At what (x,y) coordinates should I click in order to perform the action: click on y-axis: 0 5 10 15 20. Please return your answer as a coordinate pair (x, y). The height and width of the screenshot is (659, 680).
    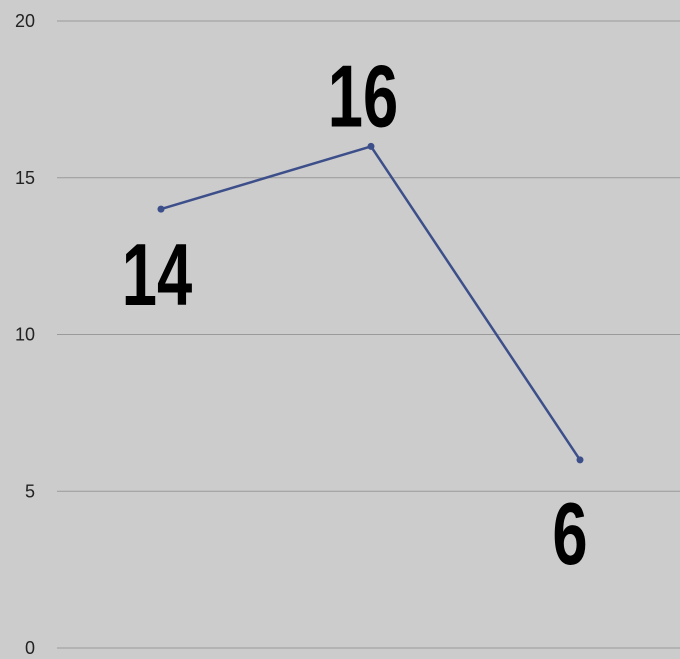
    Looking at the image, I should click on (25, 334).